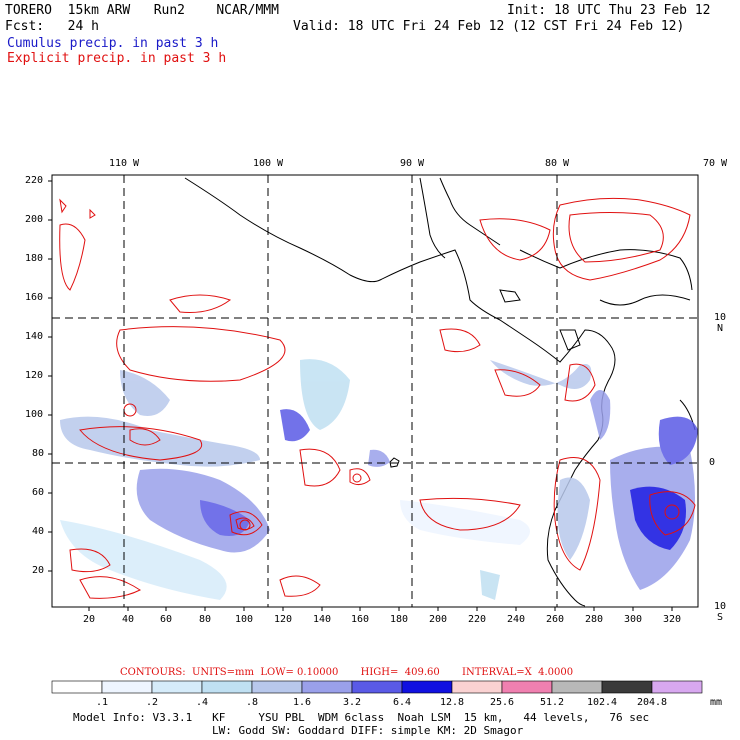 This screenshot has height=740, width=740. Describe the element at coordinates (38, 492) in the screenshot. I see `y-tick-label: 60` at that location.